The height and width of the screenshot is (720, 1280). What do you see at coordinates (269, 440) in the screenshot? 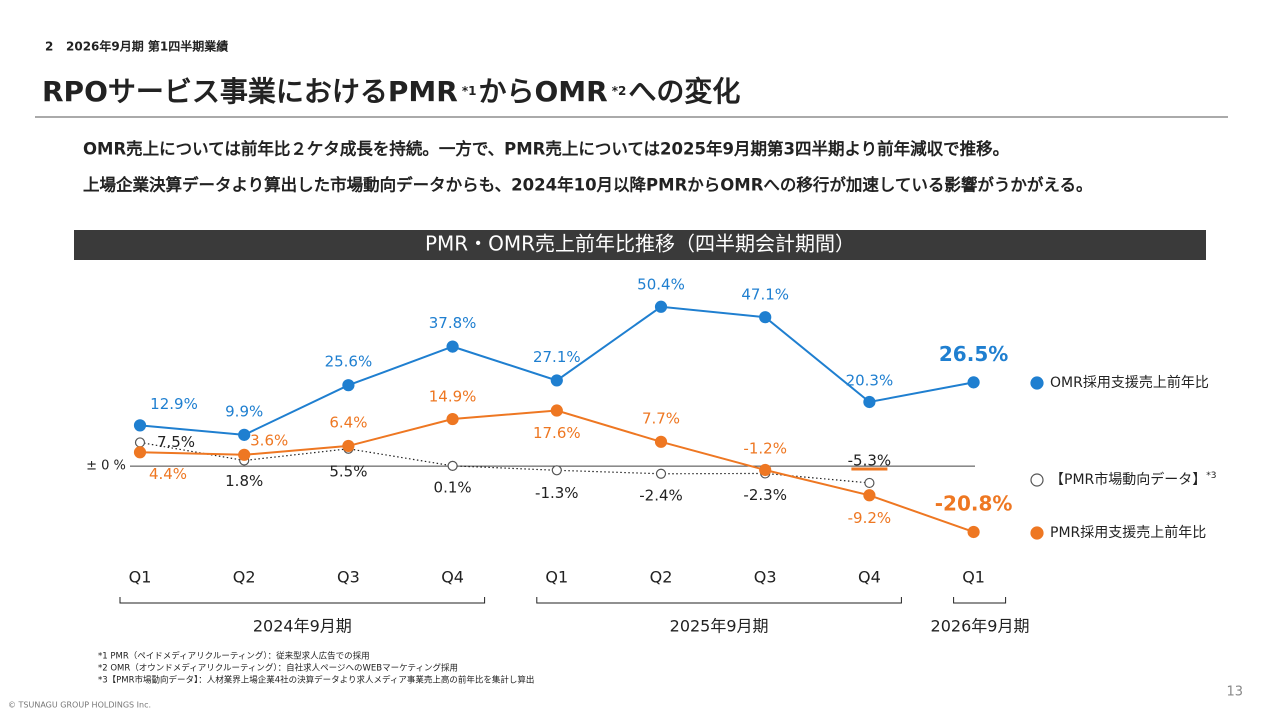
I see `data-label: 3.6%` at bounding box center [269, 440].